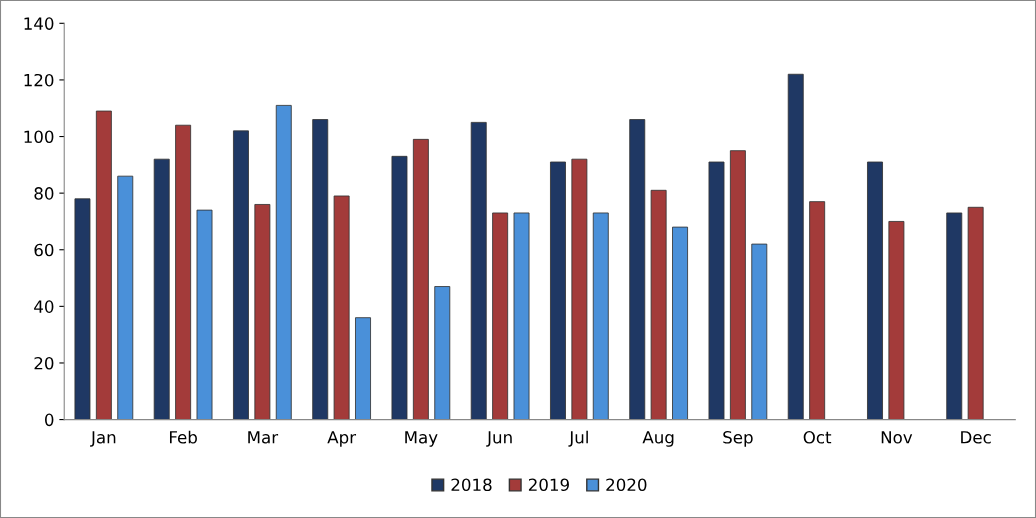 This screenshot has height=518, width=1036. Describe the element at coordinates (44, 363) in the screenshot. I see `y-tick-label: 20` at that location.